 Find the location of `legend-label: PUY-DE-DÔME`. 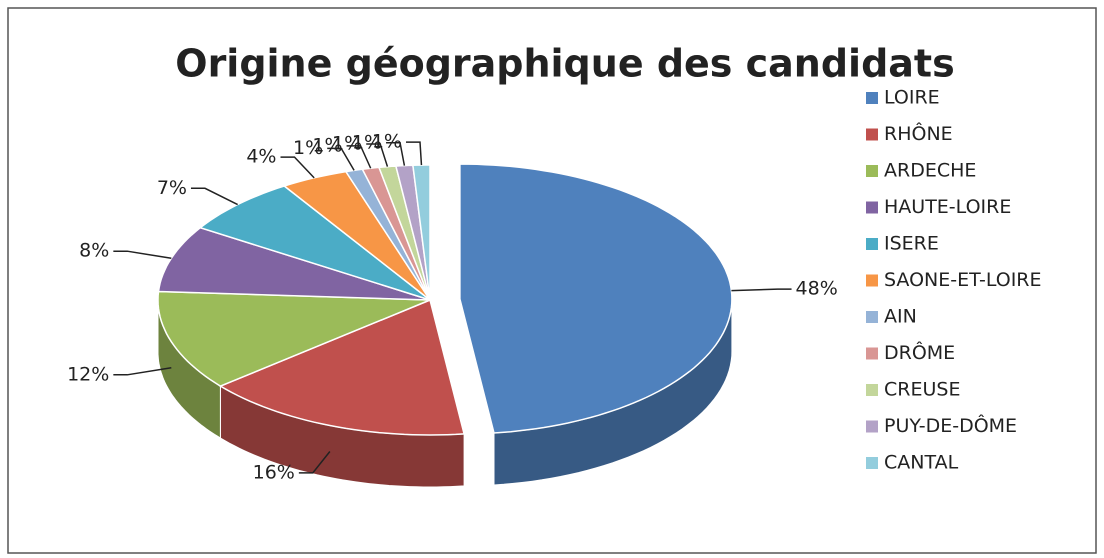

legend-label: PUY-DE-DÔME is located at coordinates (950, 425).